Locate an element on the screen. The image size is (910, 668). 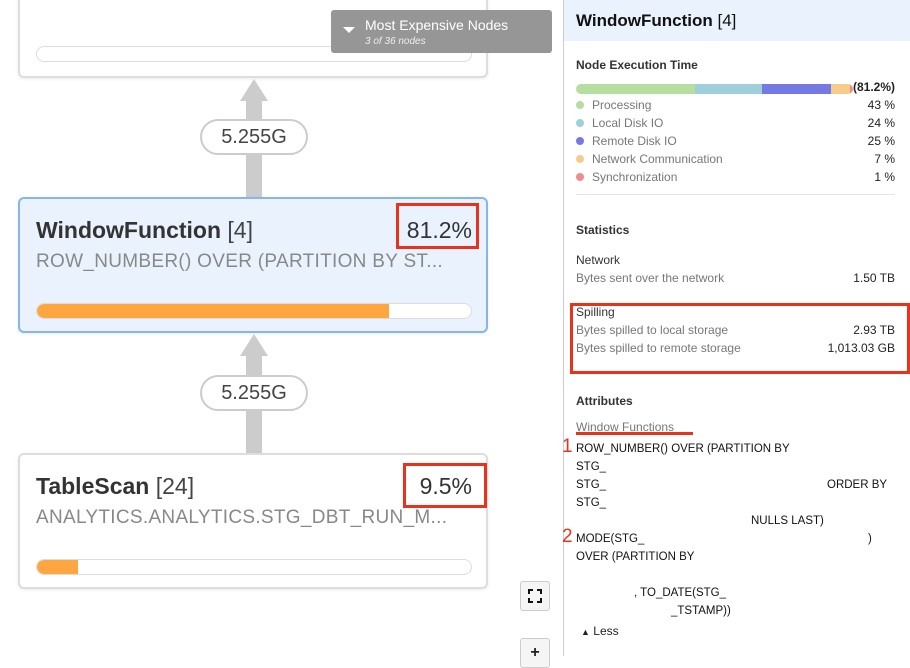
execution-legend-item: Remote Disk IO 25 % is located at coordinates (735, 141).